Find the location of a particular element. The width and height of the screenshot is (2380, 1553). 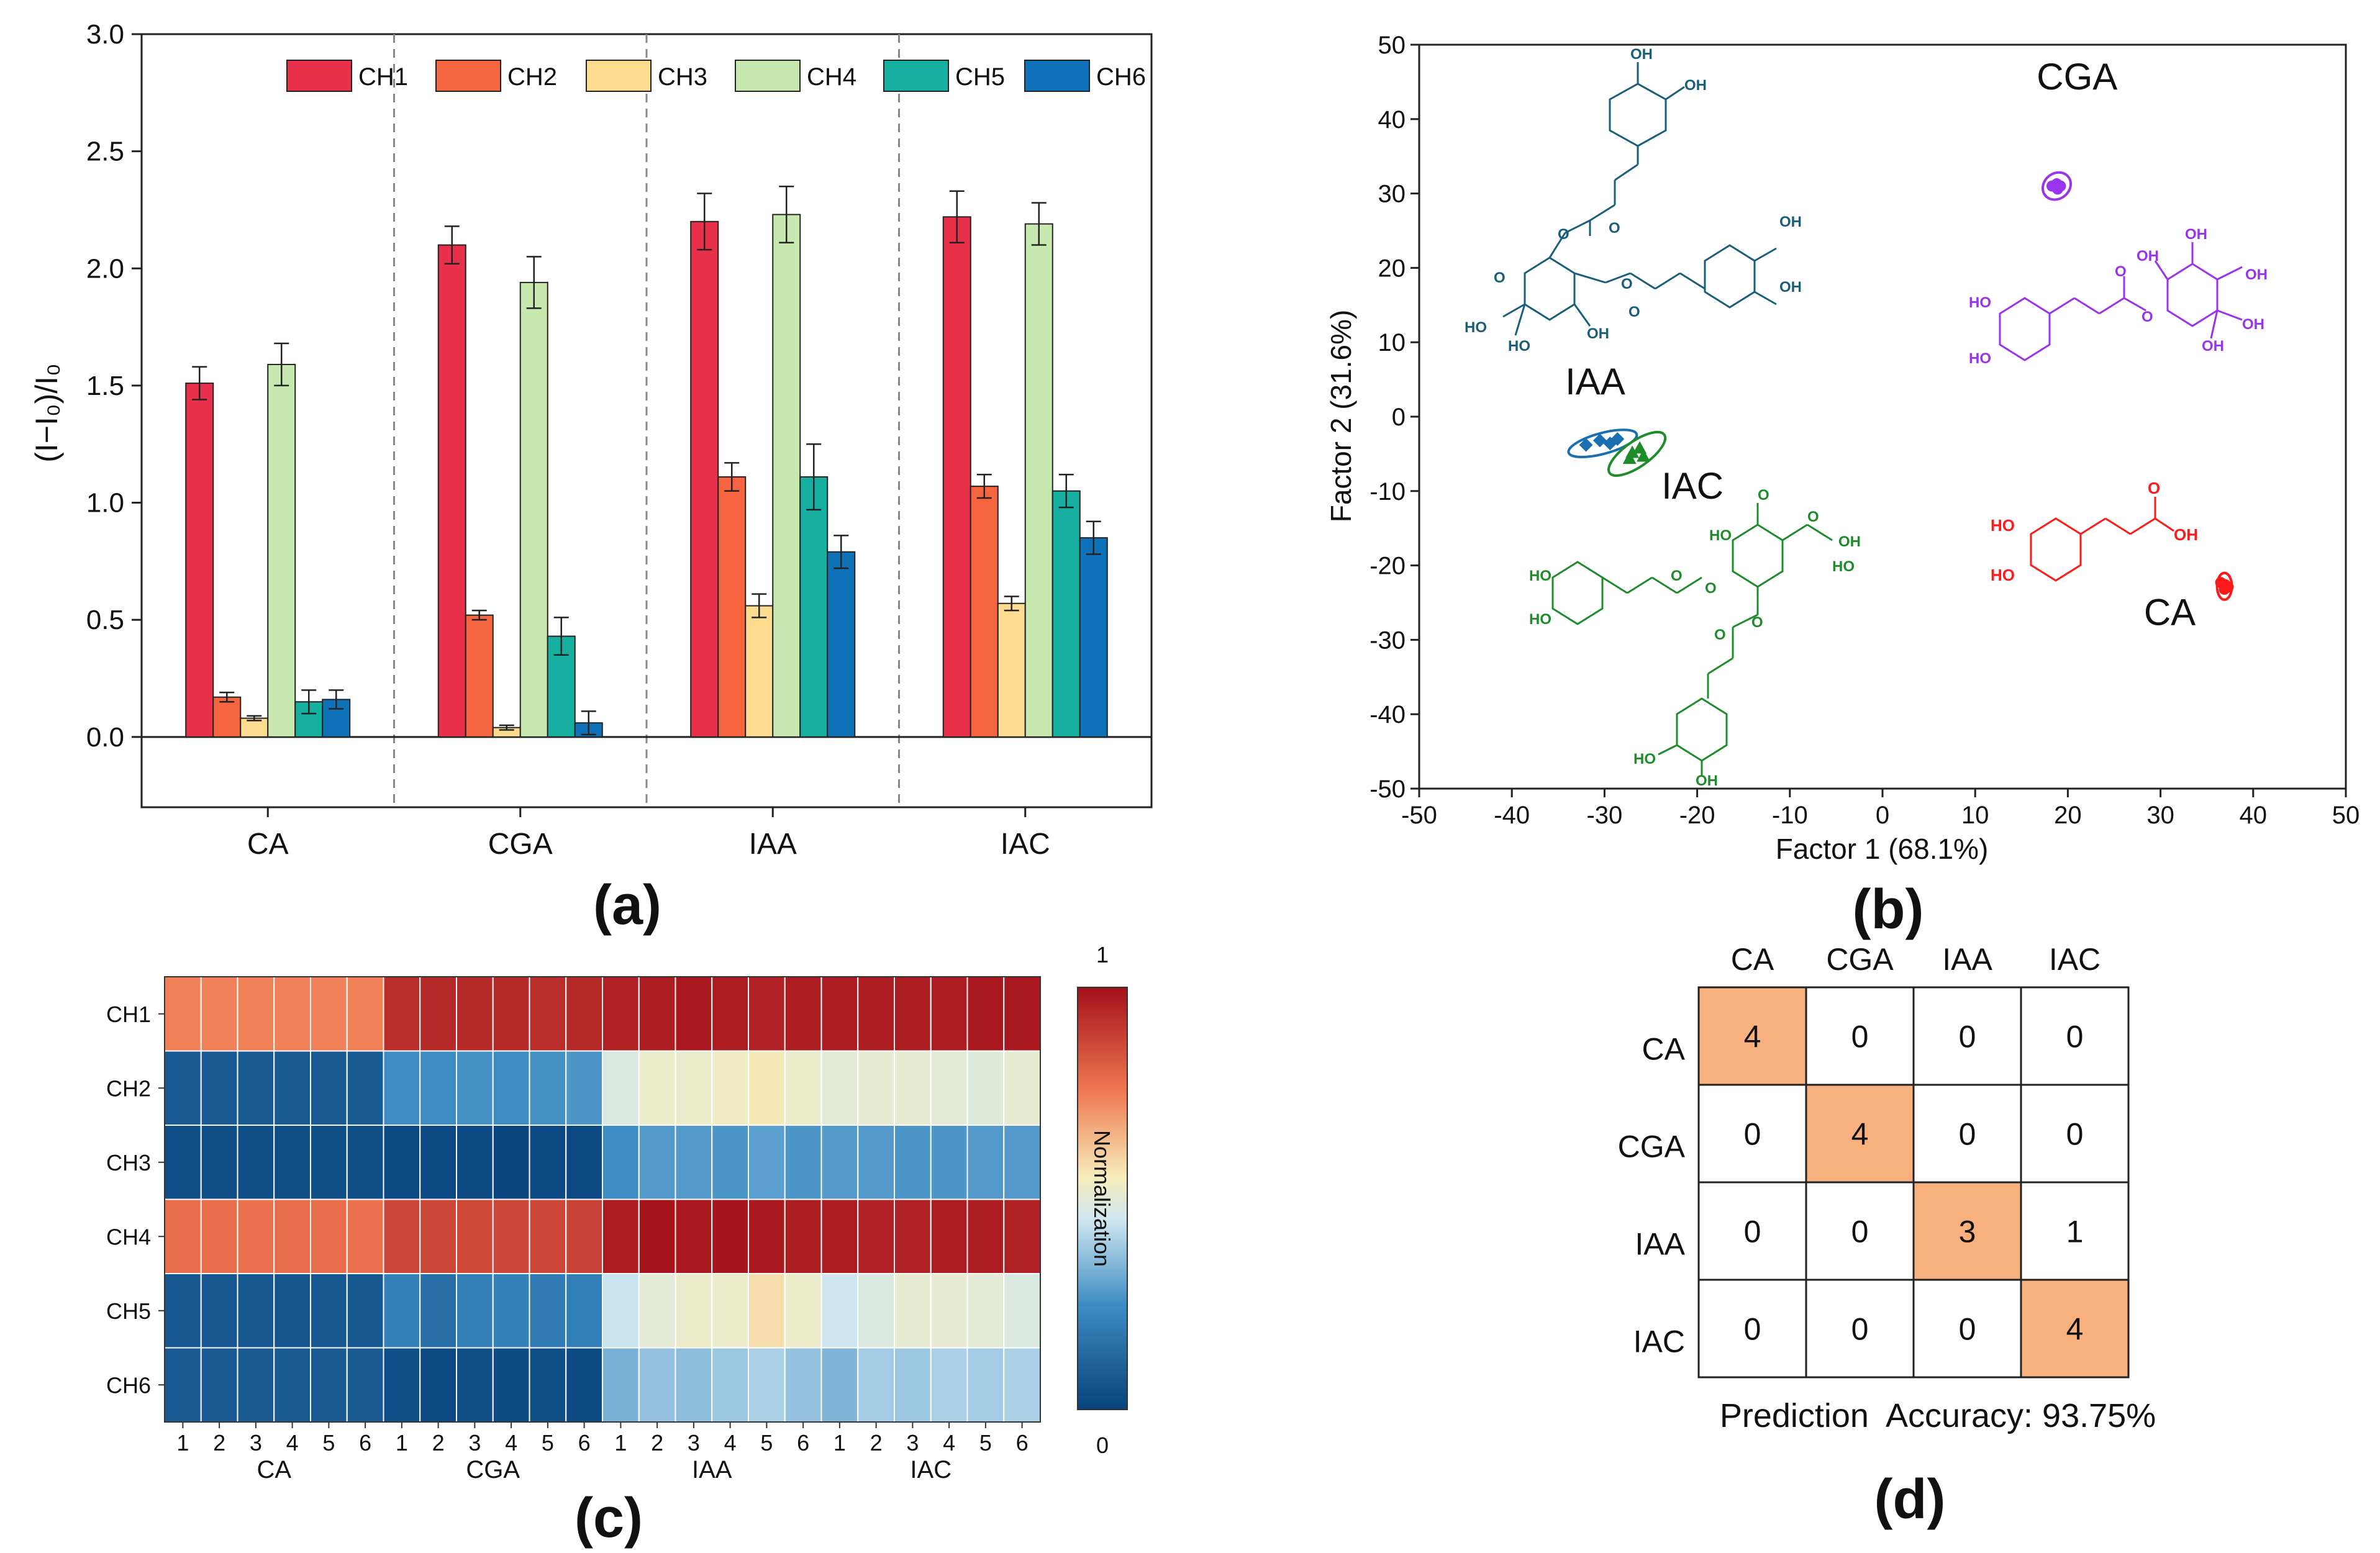

panel-b-y-axis-label: Factor 2 (31.6%) is located at coordinates (1341, 416).